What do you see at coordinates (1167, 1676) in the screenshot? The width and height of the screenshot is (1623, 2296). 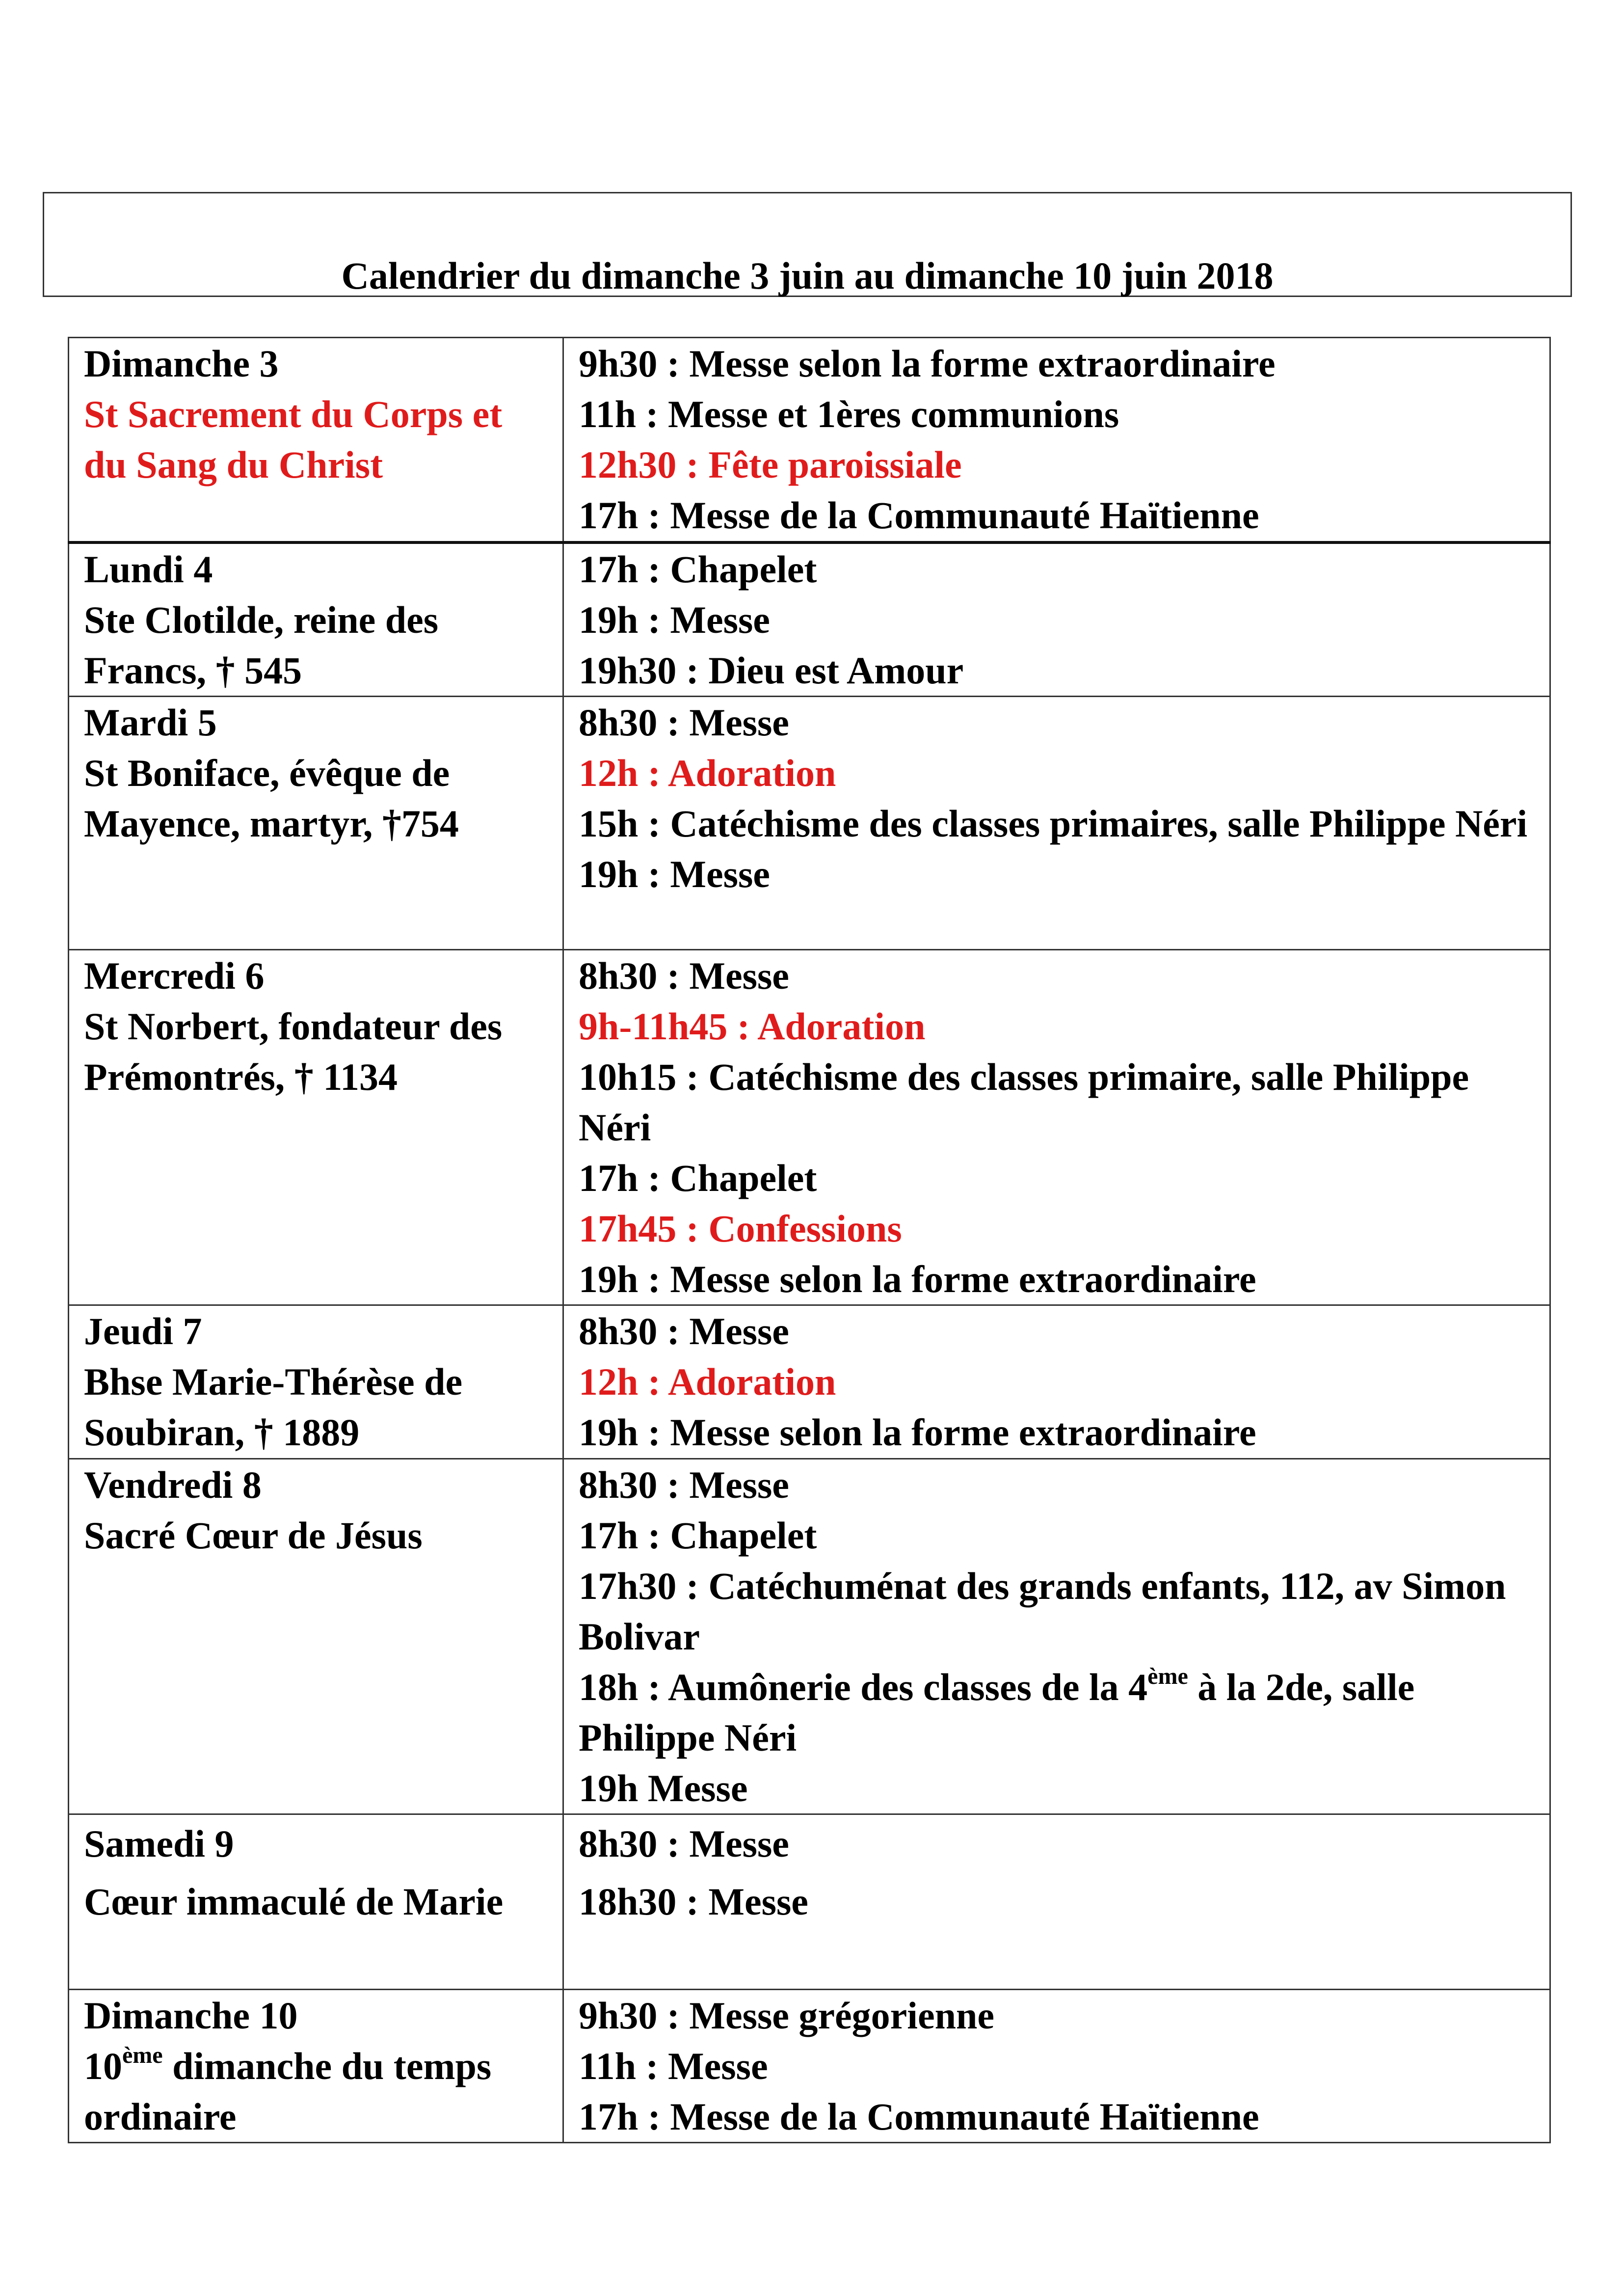 I see `event-item-superscript: ème` at bounding box center [1167, 1676].